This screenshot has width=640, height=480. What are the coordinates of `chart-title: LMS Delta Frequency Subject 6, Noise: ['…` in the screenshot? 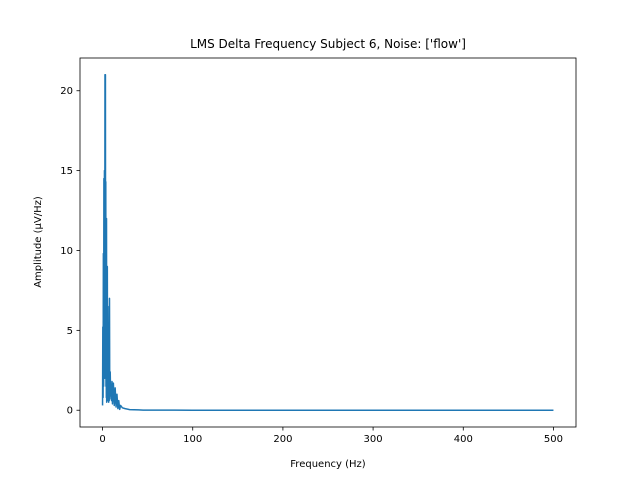 It's located at (328, 44).